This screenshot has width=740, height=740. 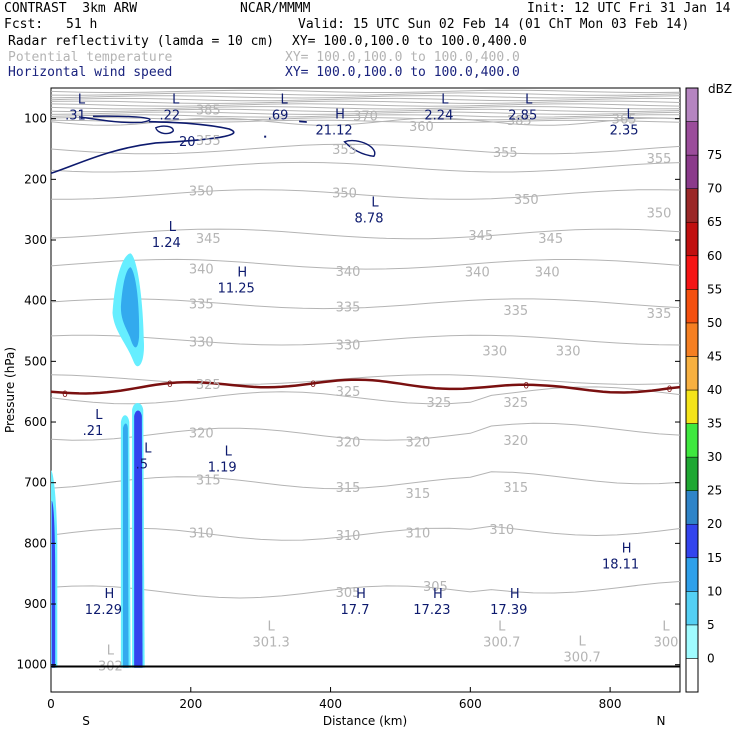 What do you see at coordinates (141, 41) in the screenshot?
I see `field-reflectivity-name: Radar reflectivity (lamda = 10 cm)` at bounding box center [141, 41].